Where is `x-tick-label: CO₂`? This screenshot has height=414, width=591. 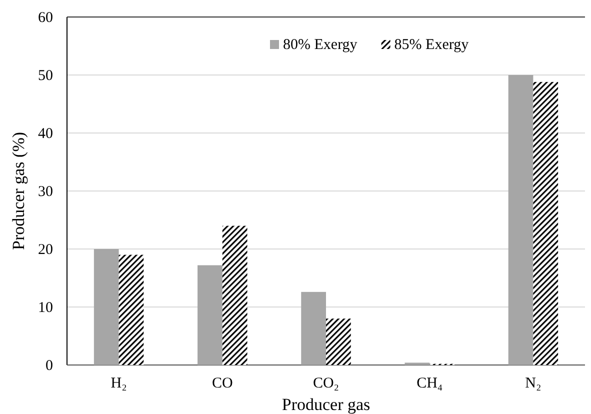
x-tick-label: CO₂ is located at coordinates (326, 384).